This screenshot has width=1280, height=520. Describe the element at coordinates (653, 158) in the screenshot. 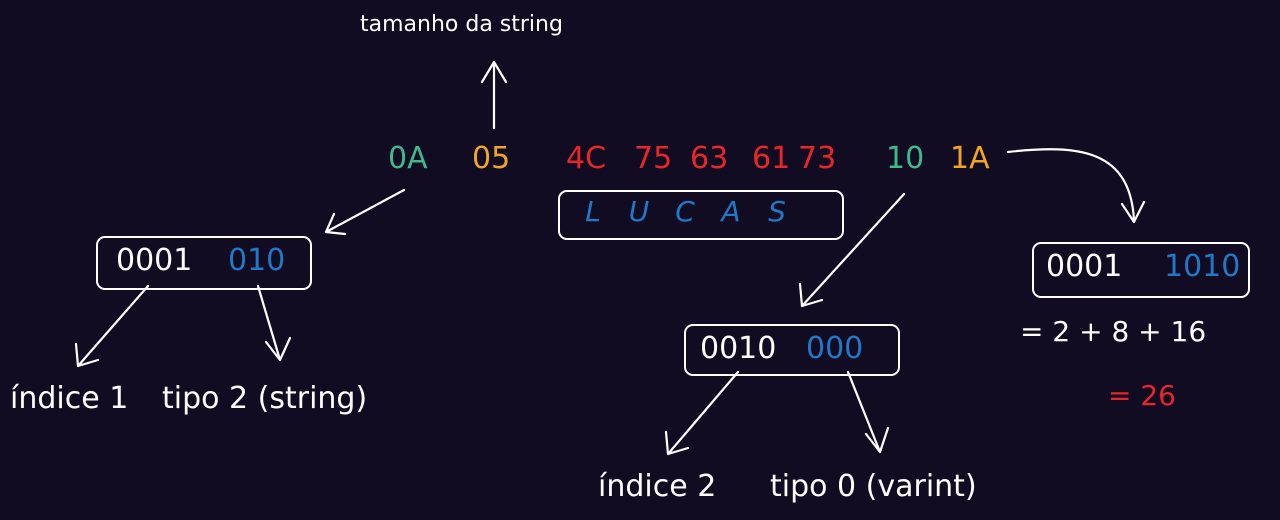

I see `byte-string-1: 75` at that location.